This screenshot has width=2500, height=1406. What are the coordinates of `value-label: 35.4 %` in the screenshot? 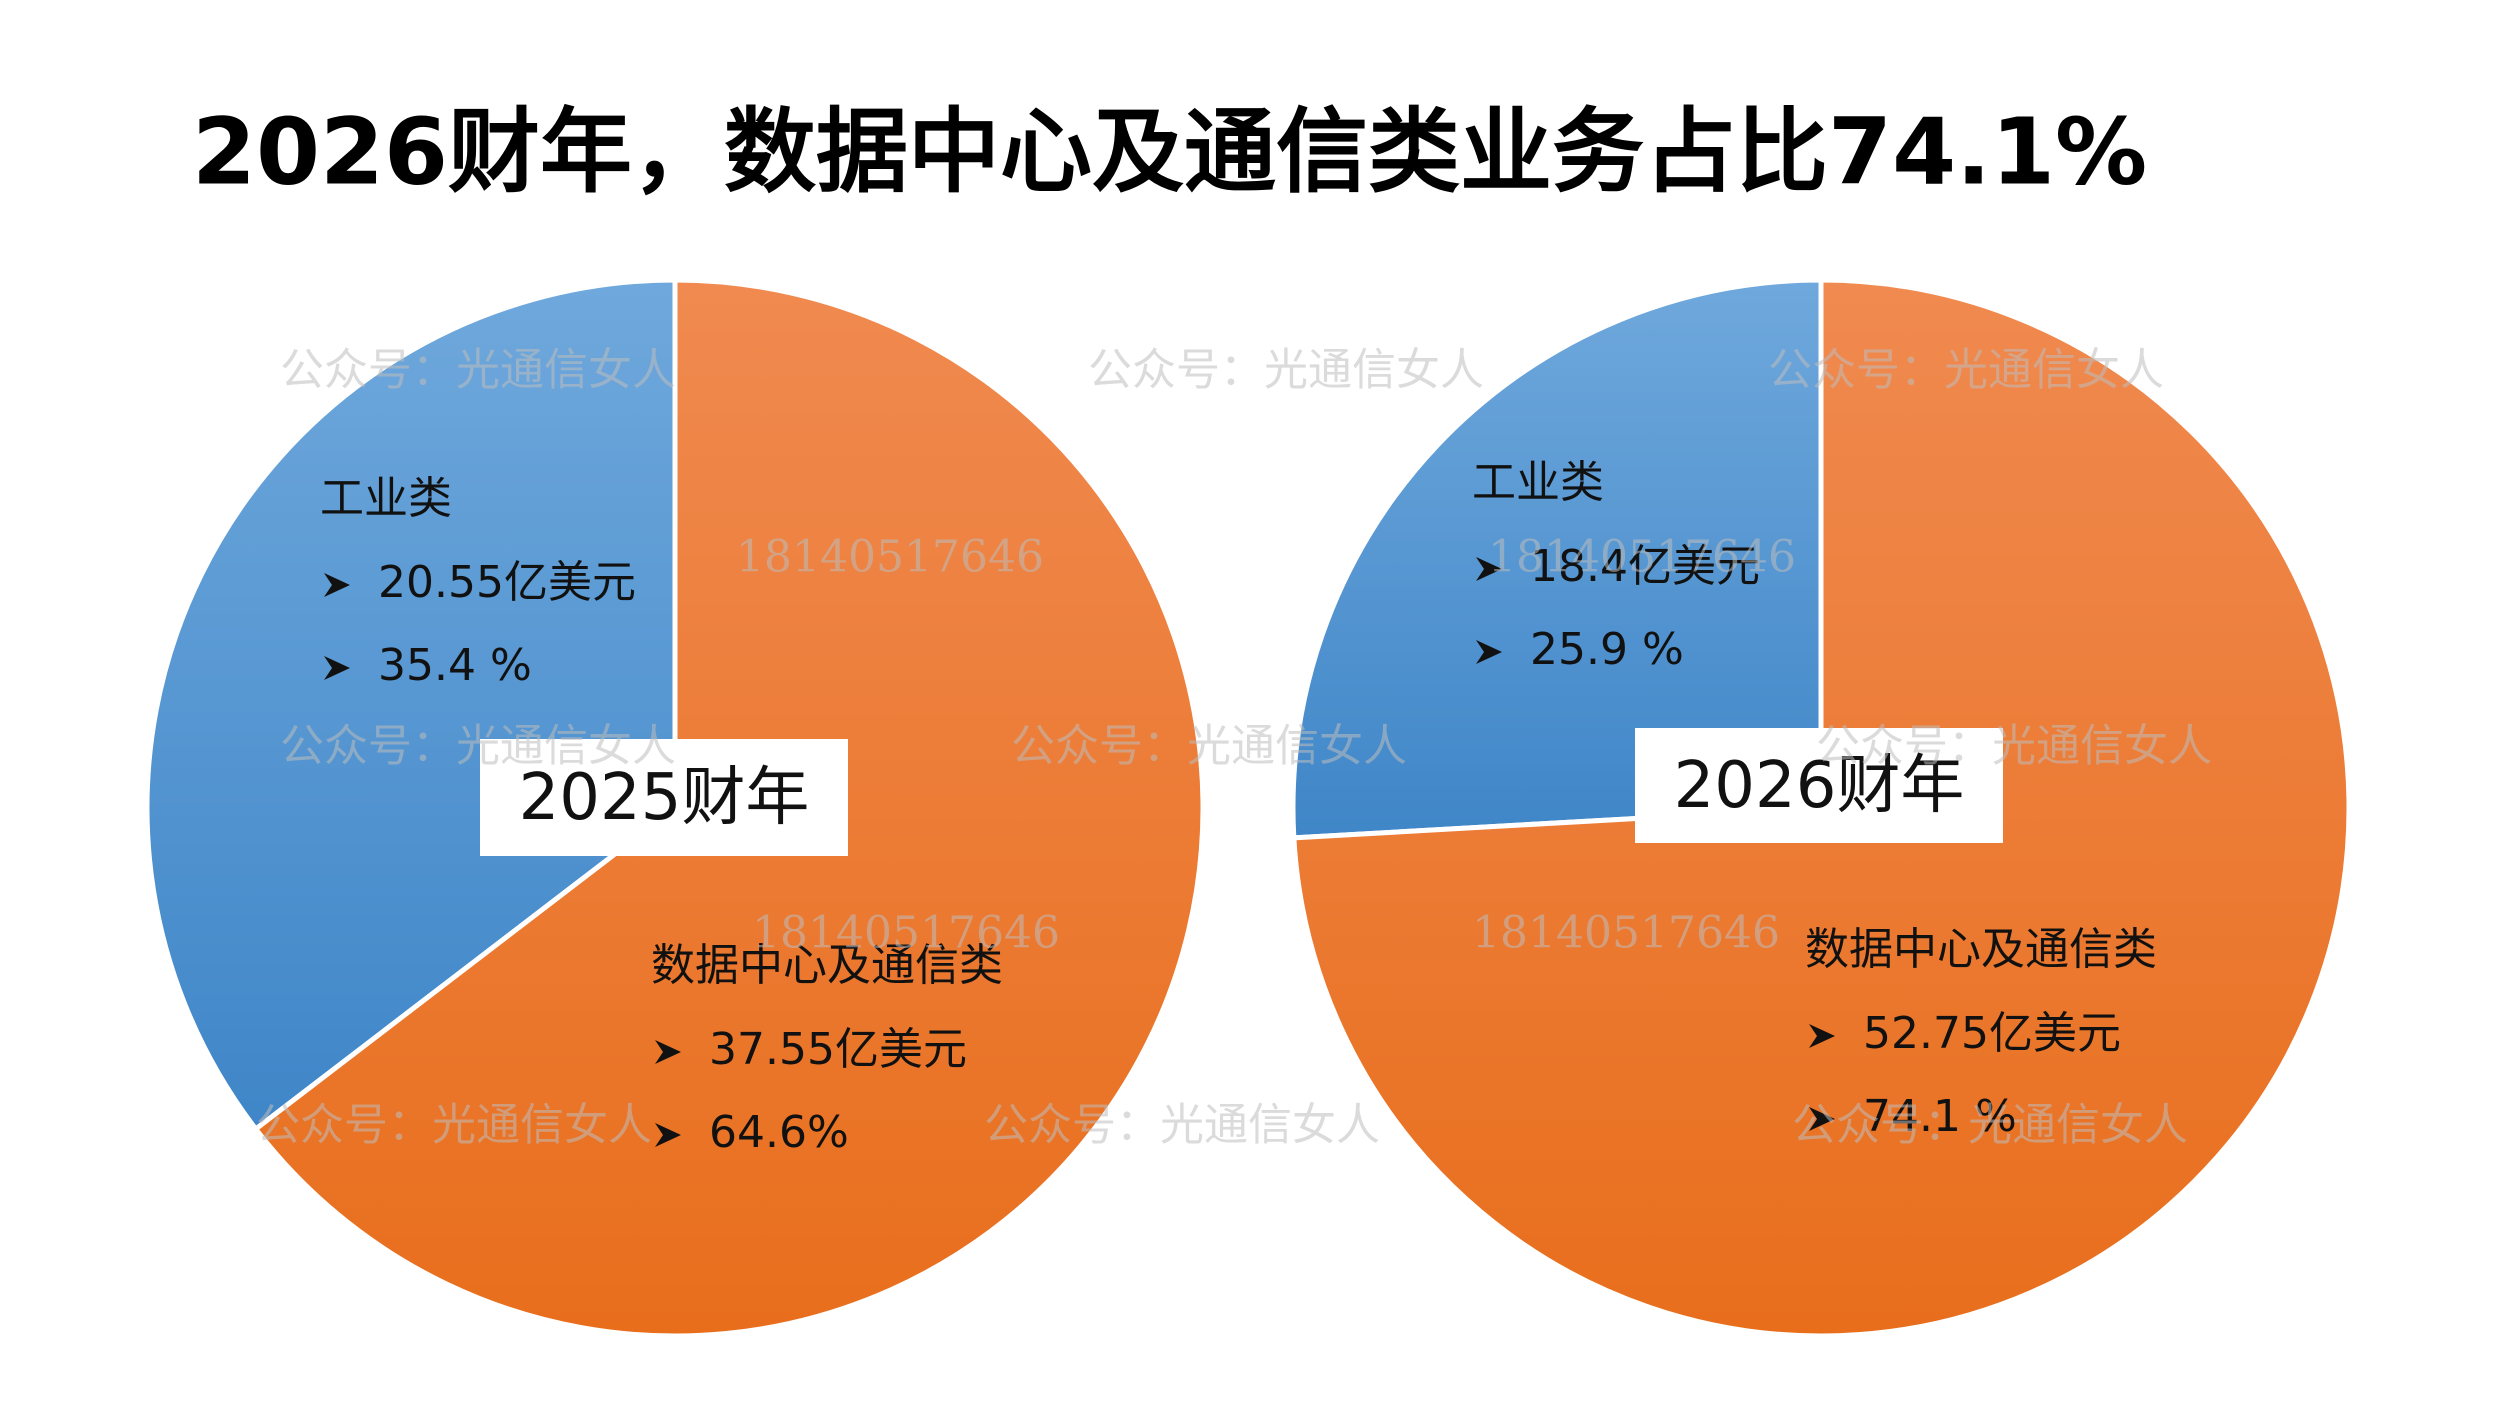 It's located at (455, 665).